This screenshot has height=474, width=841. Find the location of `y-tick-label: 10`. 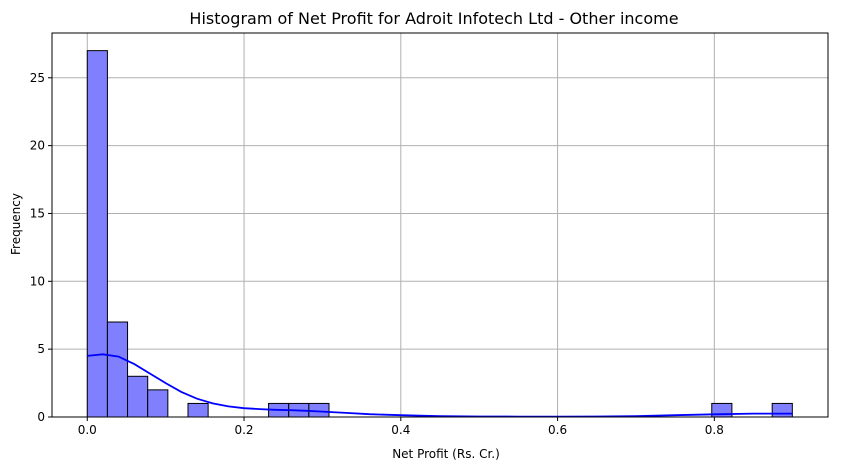

y-tick-label: 10 is located at coordinates (37, 281).